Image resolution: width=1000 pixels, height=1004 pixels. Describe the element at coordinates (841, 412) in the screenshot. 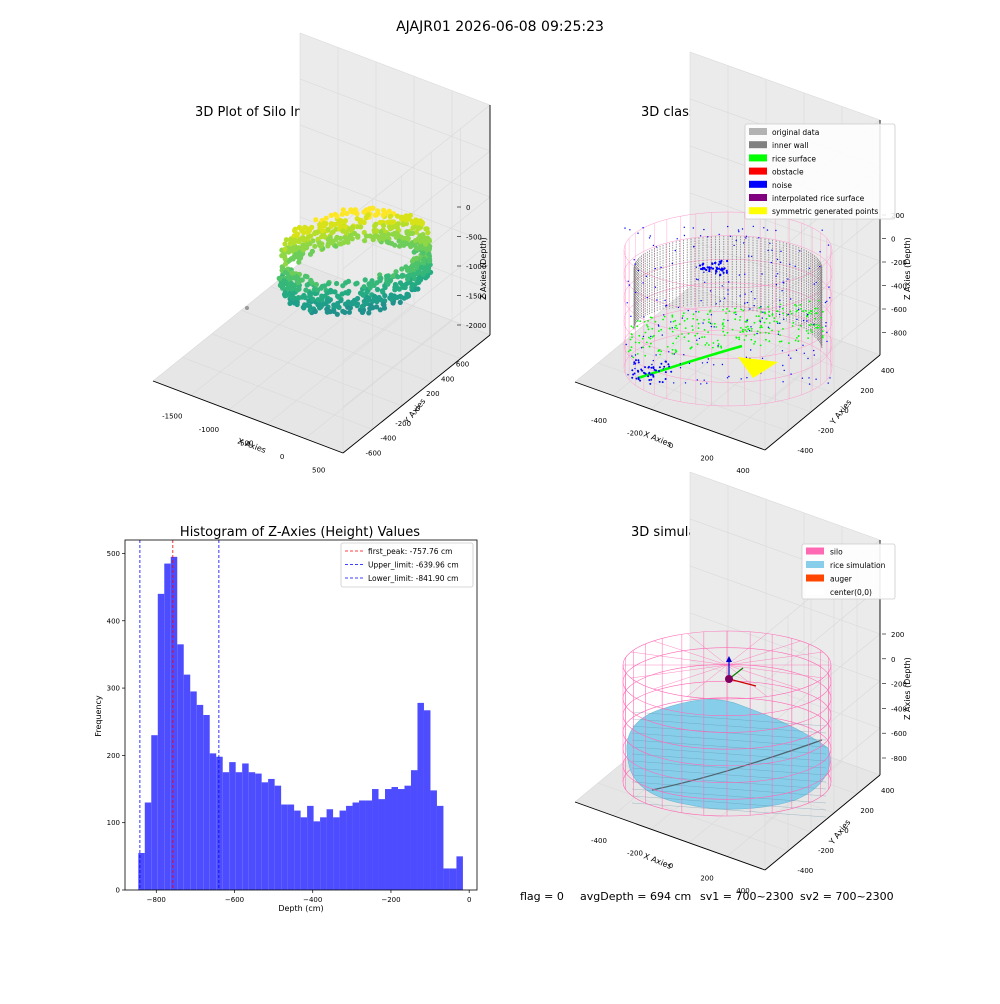

I see `classify-y-axis-label: Y Axies` at that location.